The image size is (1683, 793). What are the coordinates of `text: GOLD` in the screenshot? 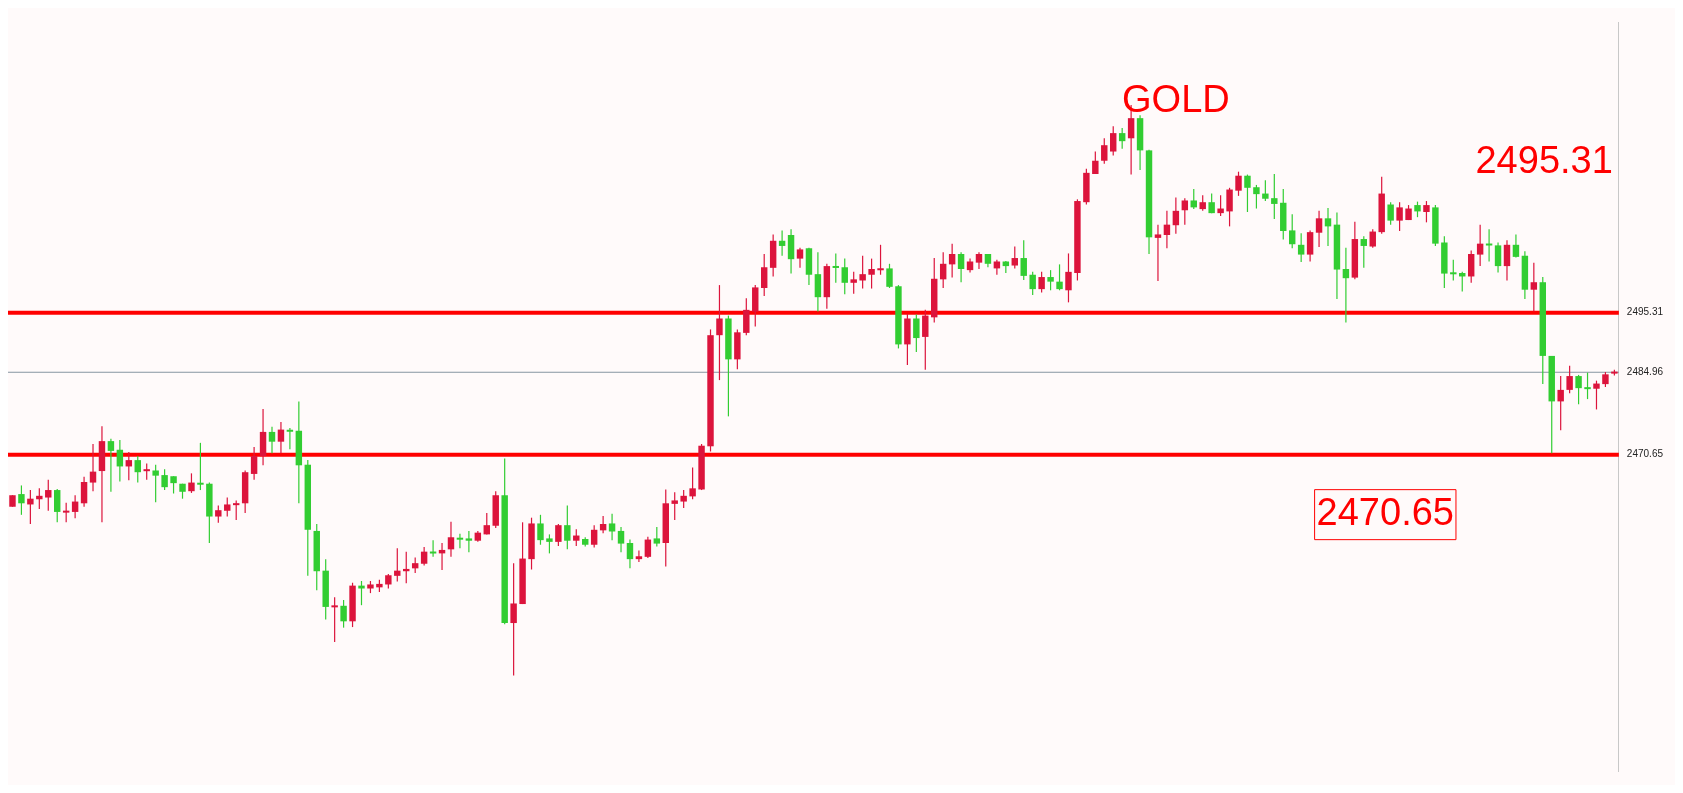 It's located at (1176, 99).